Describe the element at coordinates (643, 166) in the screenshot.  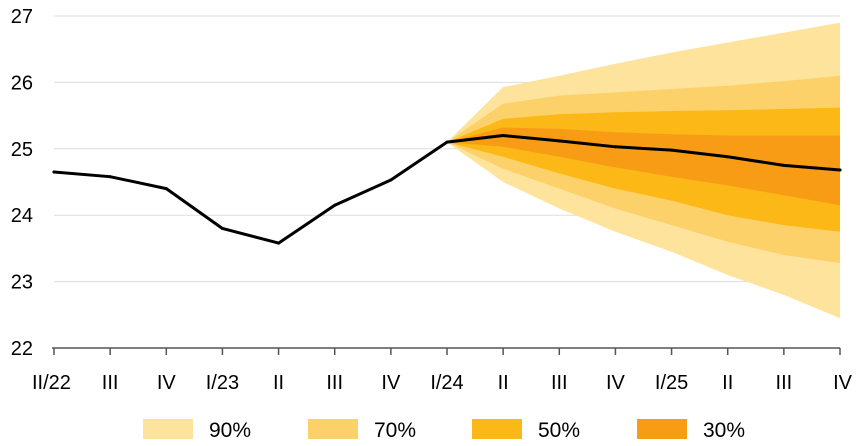
I see `fan-band-30pct` at that location.